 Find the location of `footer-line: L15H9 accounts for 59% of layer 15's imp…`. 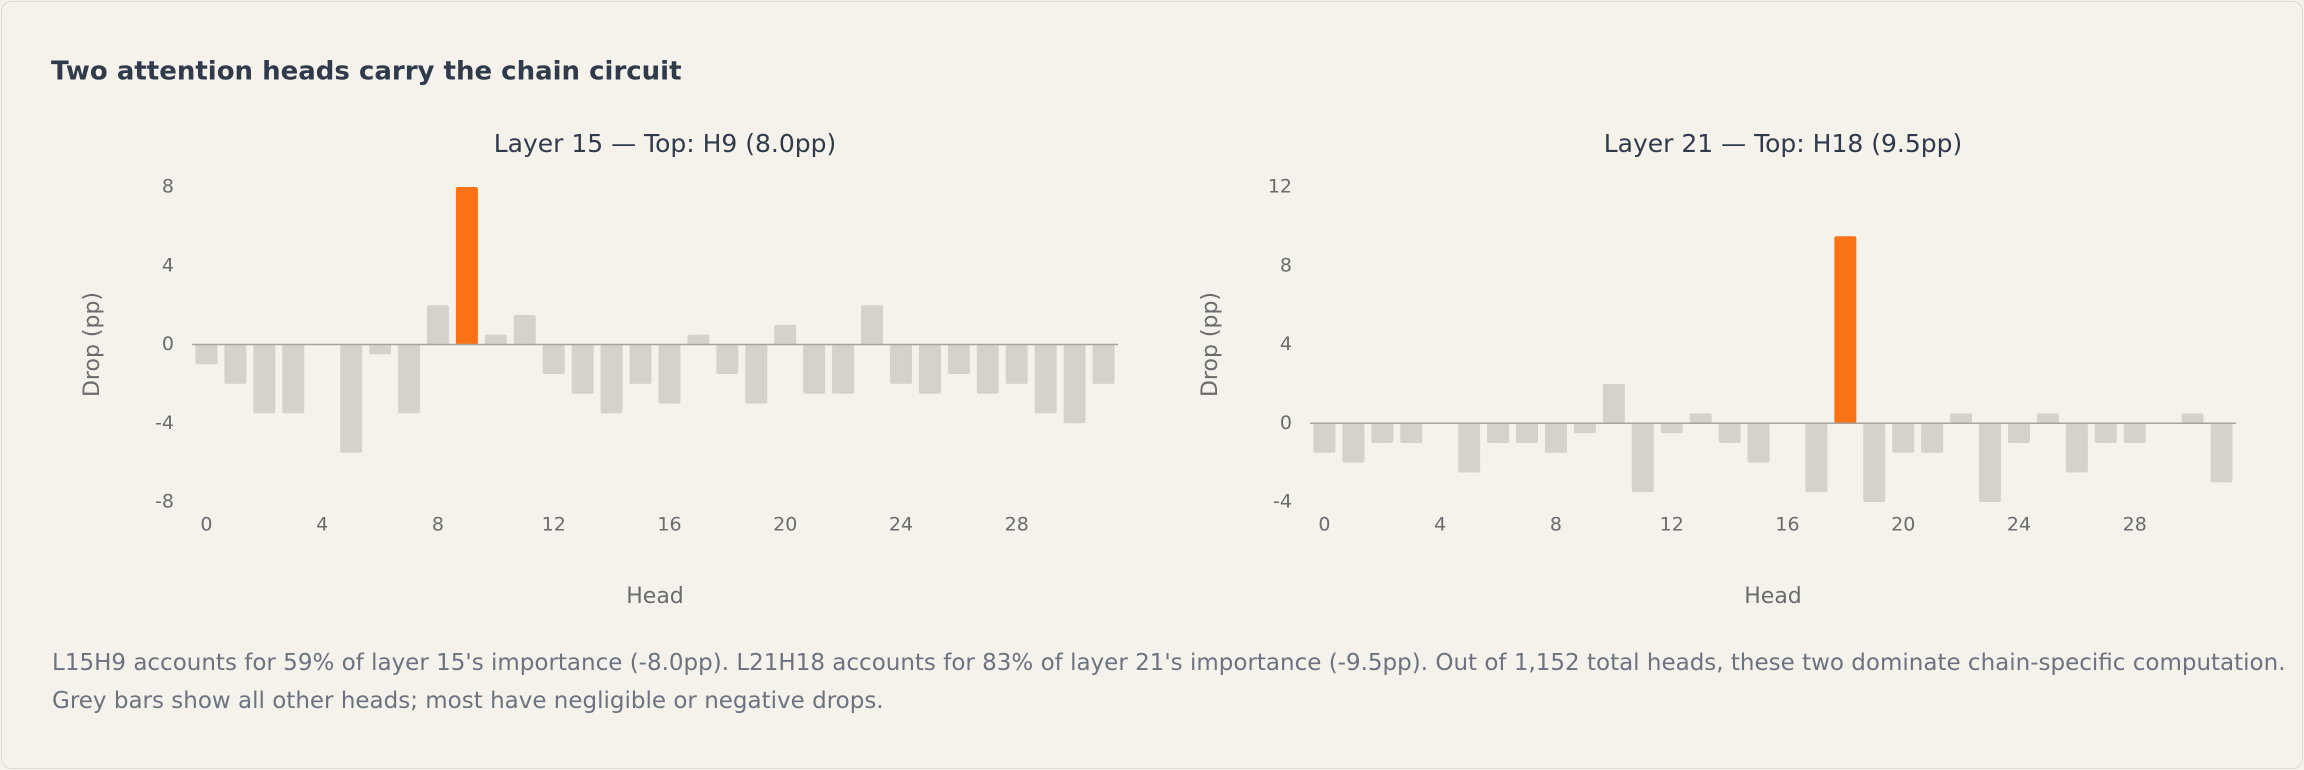

footer-line: L15H9 accounts for 59% of layer 15's imp… is located at coordinates (1169, 663).